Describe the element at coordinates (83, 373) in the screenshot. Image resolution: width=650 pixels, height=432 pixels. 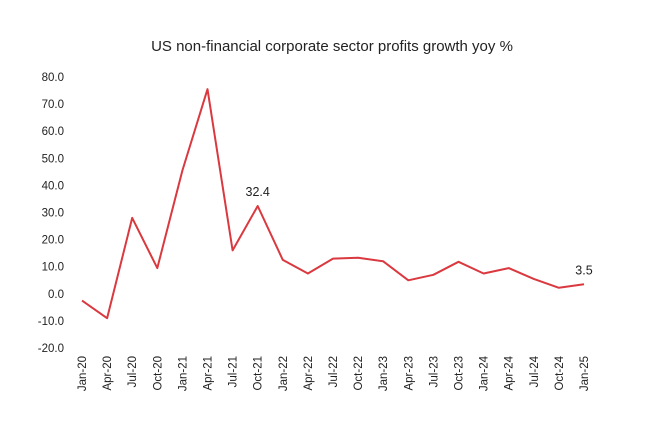
I see `x-tick-label: Jan-20` at that location.